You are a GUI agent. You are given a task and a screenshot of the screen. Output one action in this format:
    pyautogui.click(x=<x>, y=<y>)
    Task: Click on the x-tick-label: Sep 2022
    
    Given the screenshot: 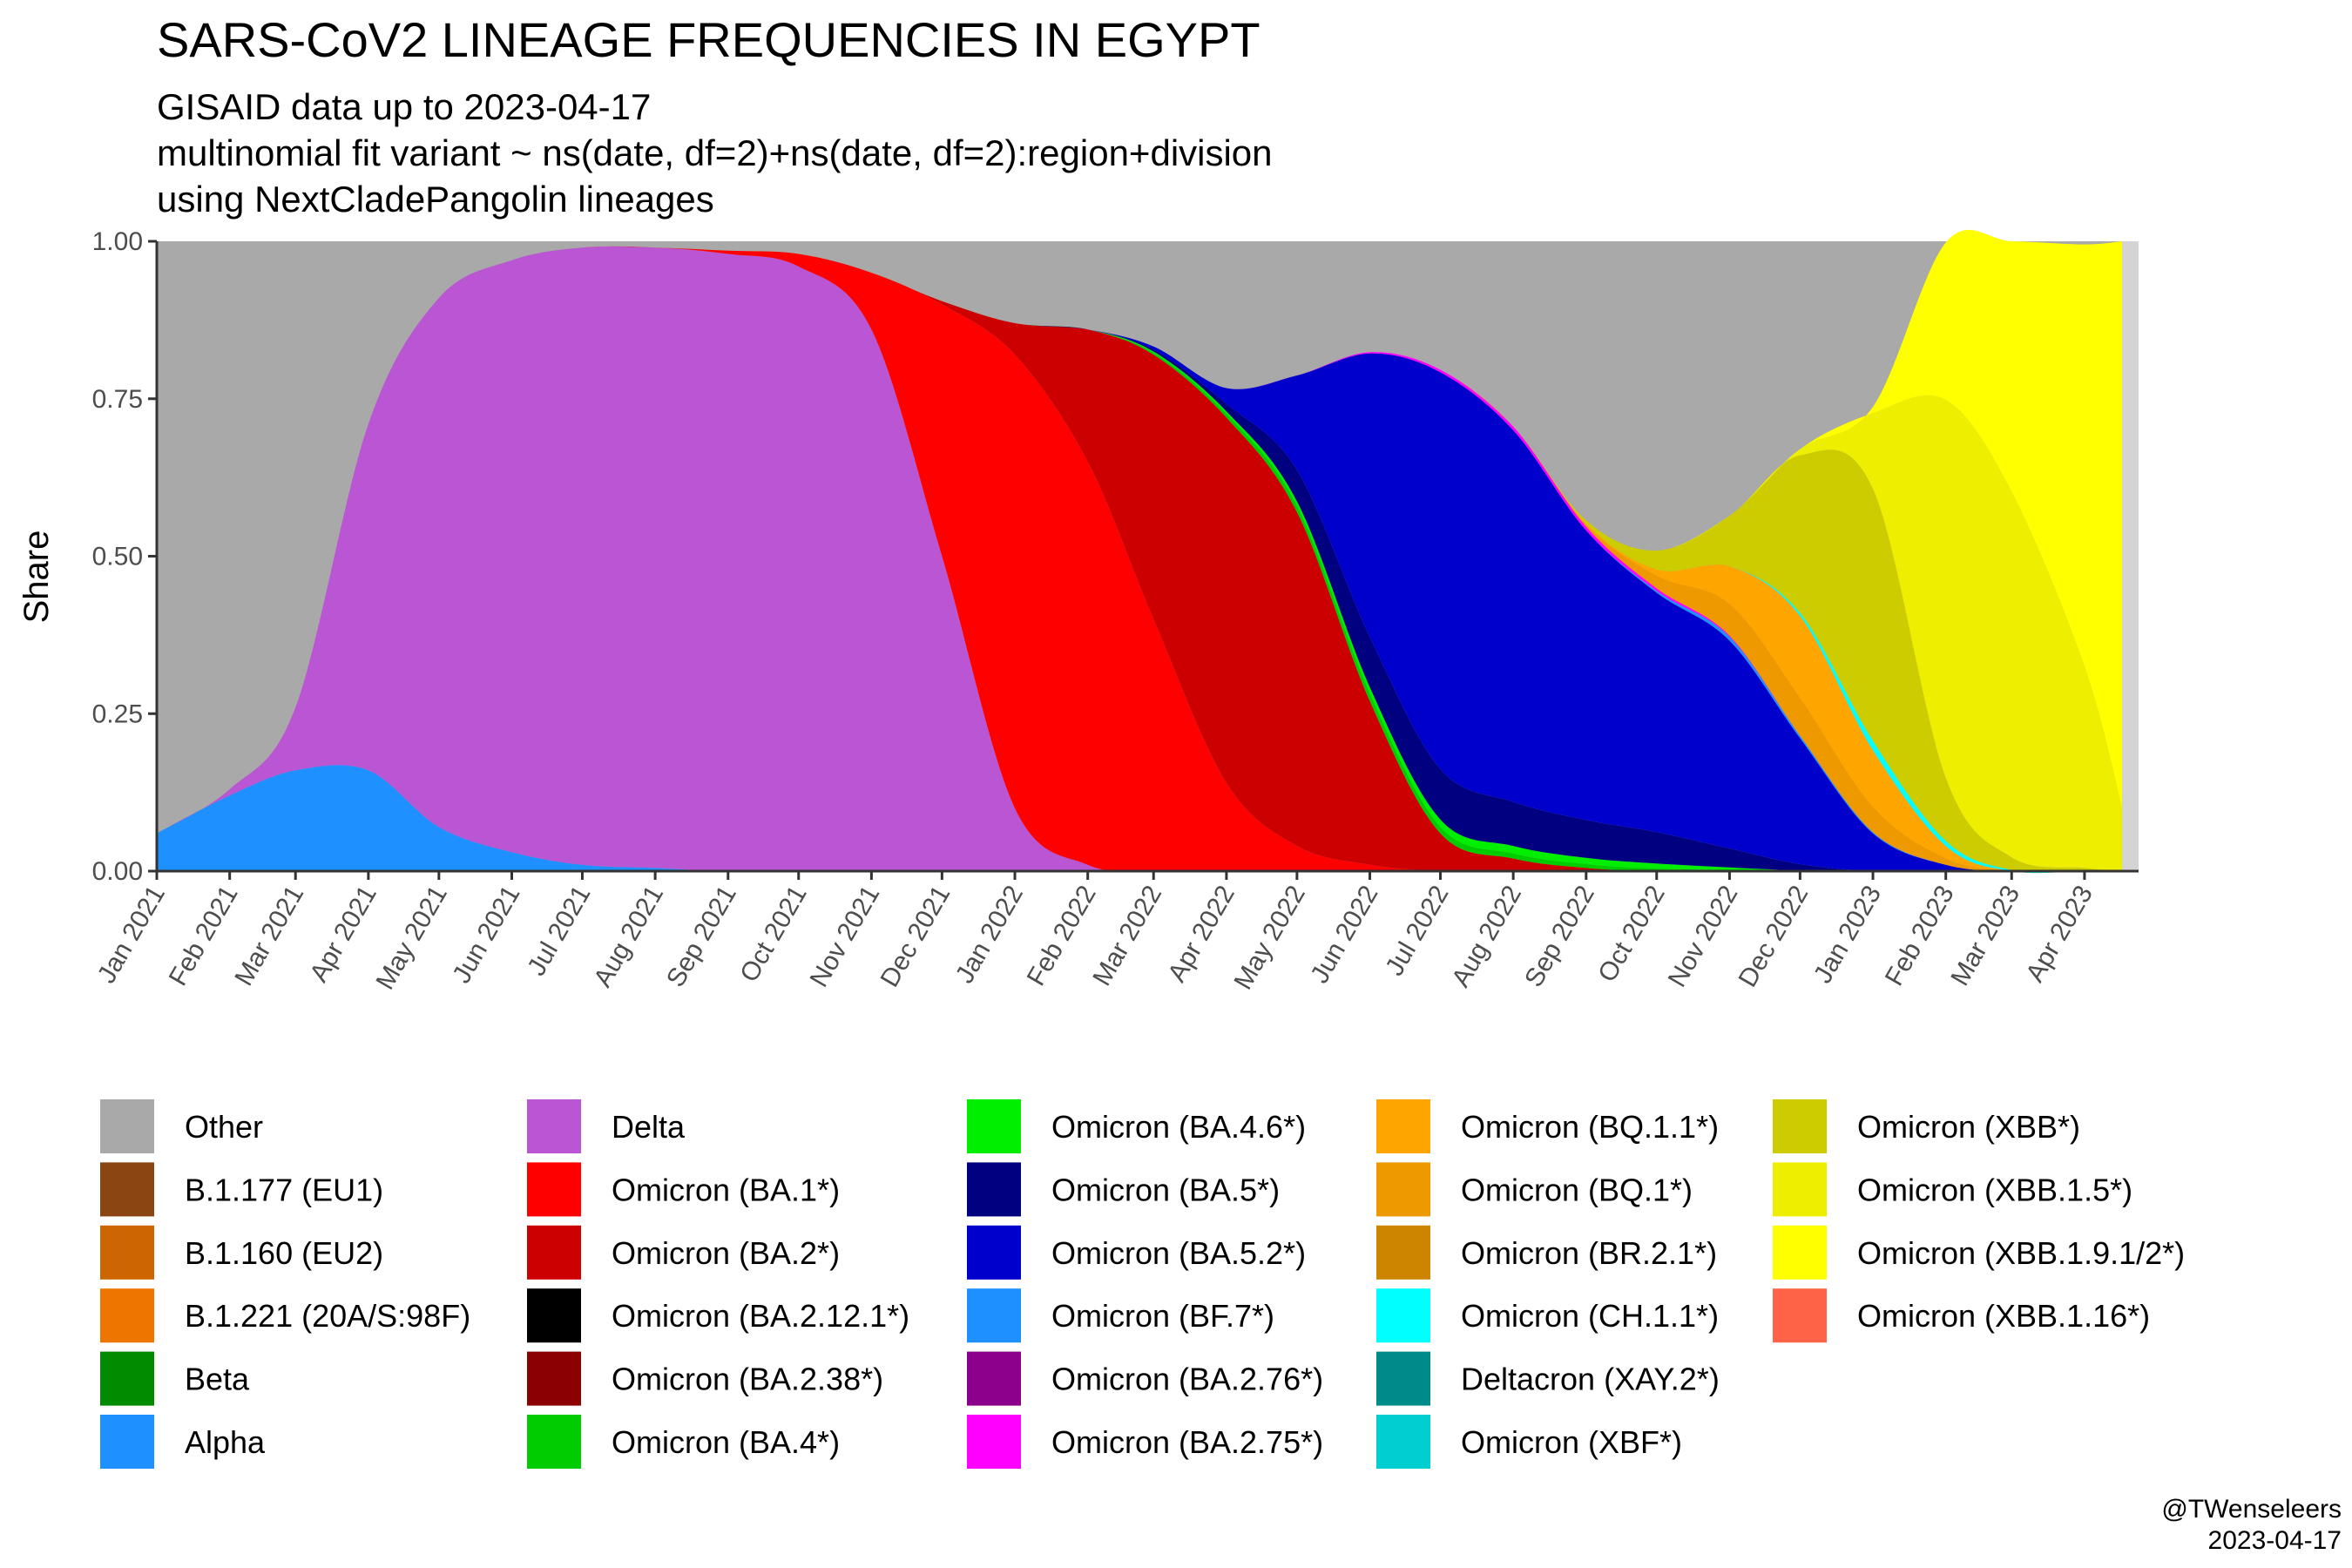 What is the action you would take?
    pyautogui.click(x=1559, y=936)
    